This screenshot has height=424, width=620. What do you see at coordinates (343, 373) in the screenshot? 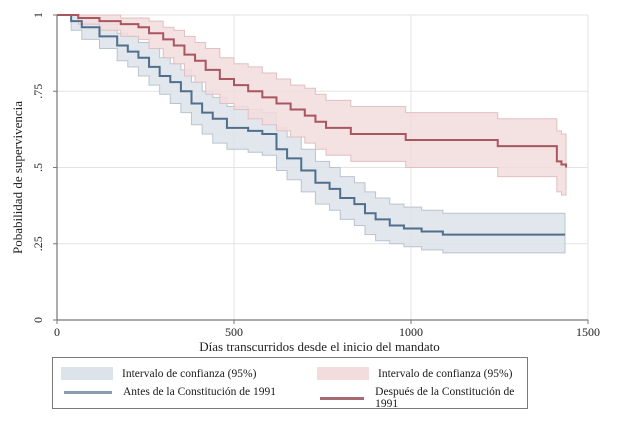
I see `legend-swatch-band-despues` at bounding box center [343, 373].